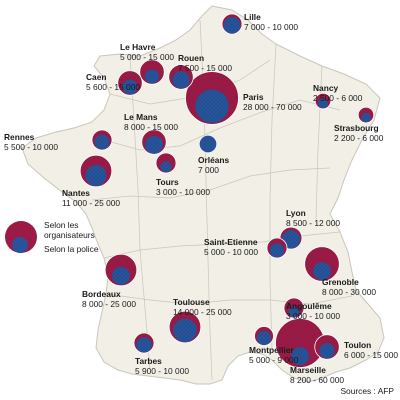 The image size is (400, 400). I want to click on city-label-angoul-me: Angoulême 3 000 - 10 000, so click(313, 311).